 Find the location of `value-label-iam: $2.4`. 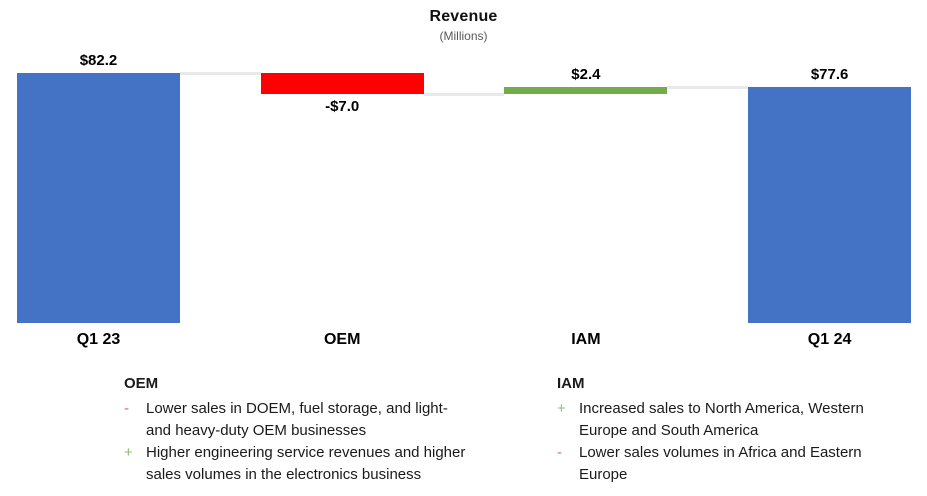

value-label-iam: $2.4 is located at coordinates (586, 74).